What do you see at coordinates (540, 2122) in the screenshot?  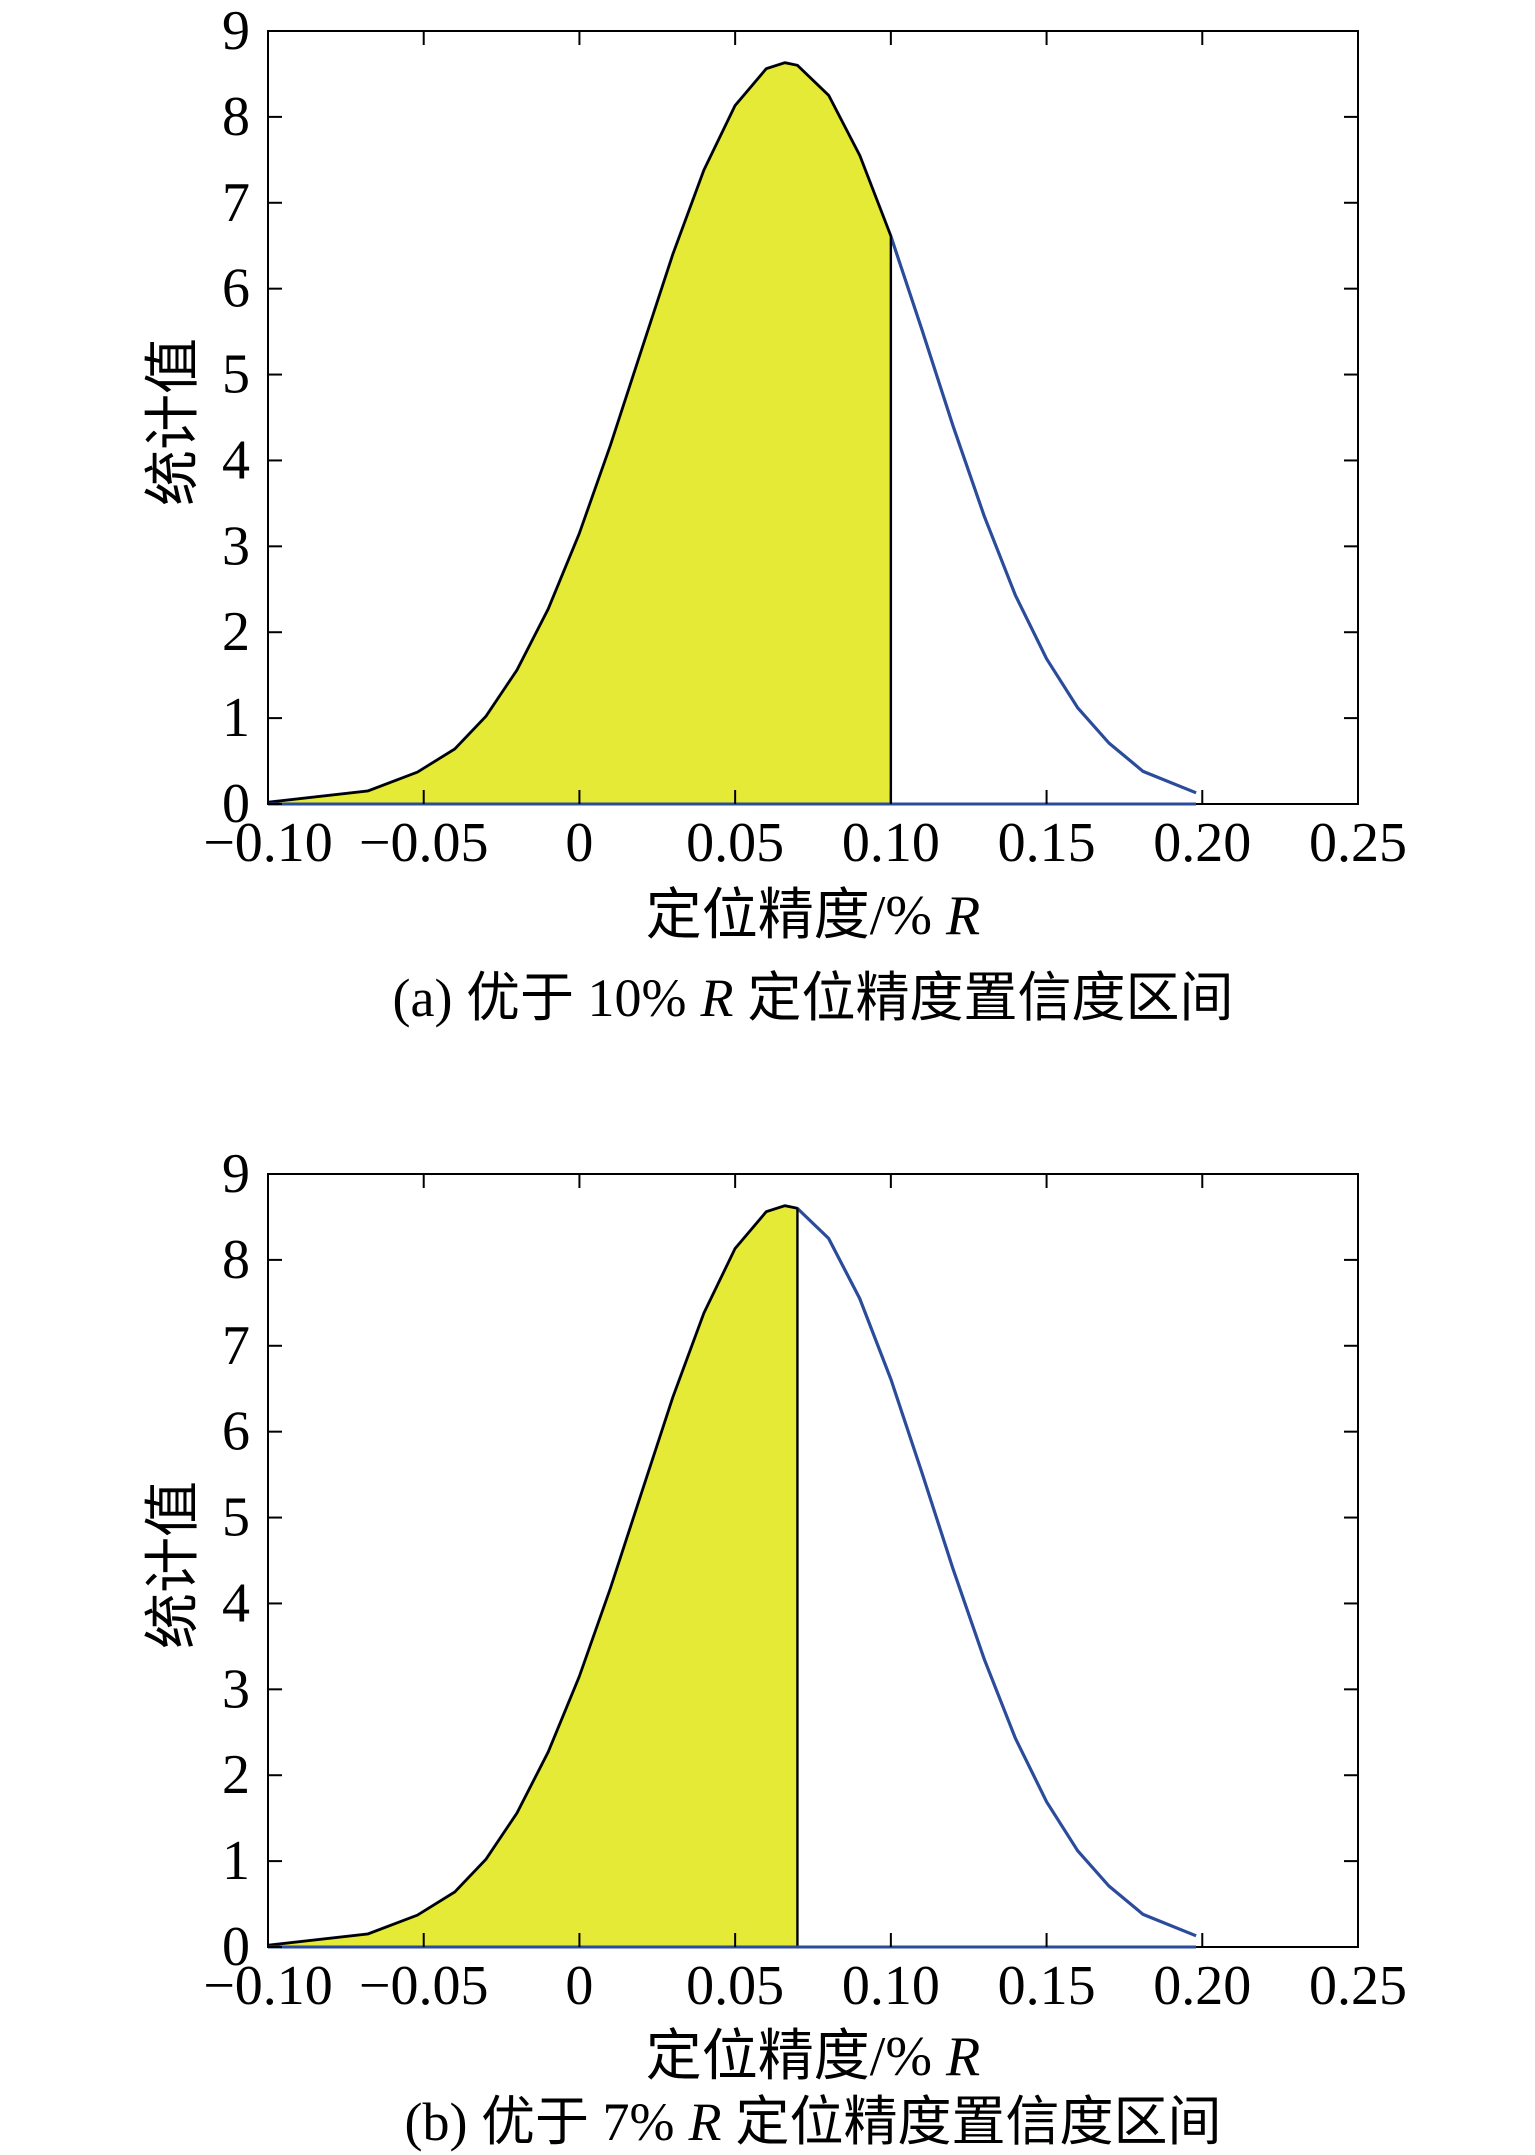 I see `caption-text-before: (b) 优于 7%` at bounding box center [540, 2122].